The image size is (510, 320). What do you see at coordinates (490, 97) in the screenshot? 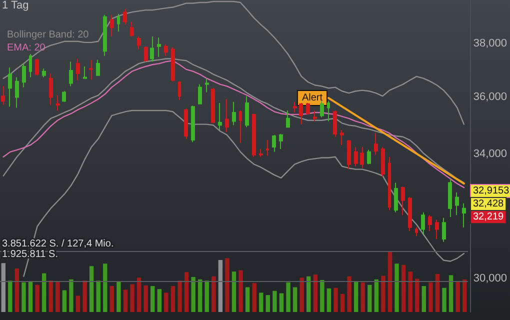
I see `y-tick-label: 36,000` at bounding box center [490, 97].